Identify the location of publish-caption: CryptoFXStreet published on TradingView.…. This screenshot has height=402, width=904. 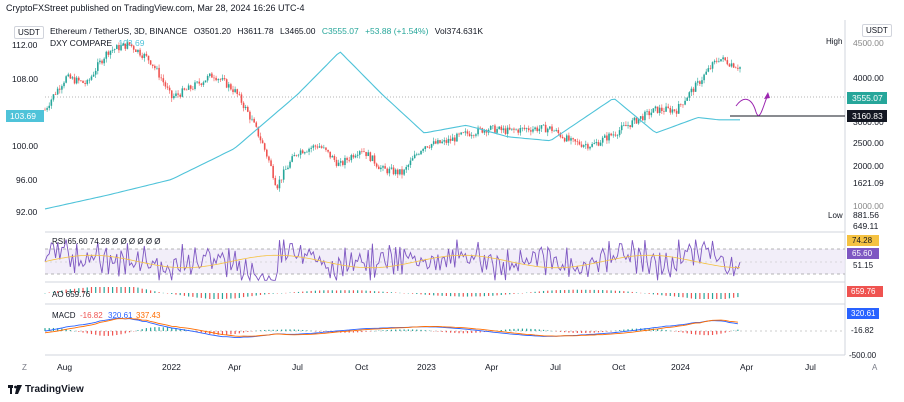
(155, 8).